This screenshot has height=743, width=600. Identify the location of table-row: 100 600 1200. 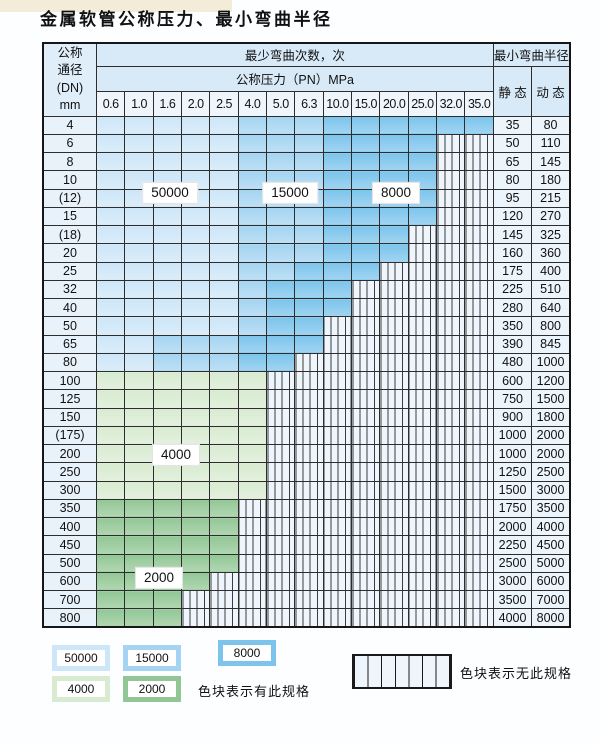
(306, 380).